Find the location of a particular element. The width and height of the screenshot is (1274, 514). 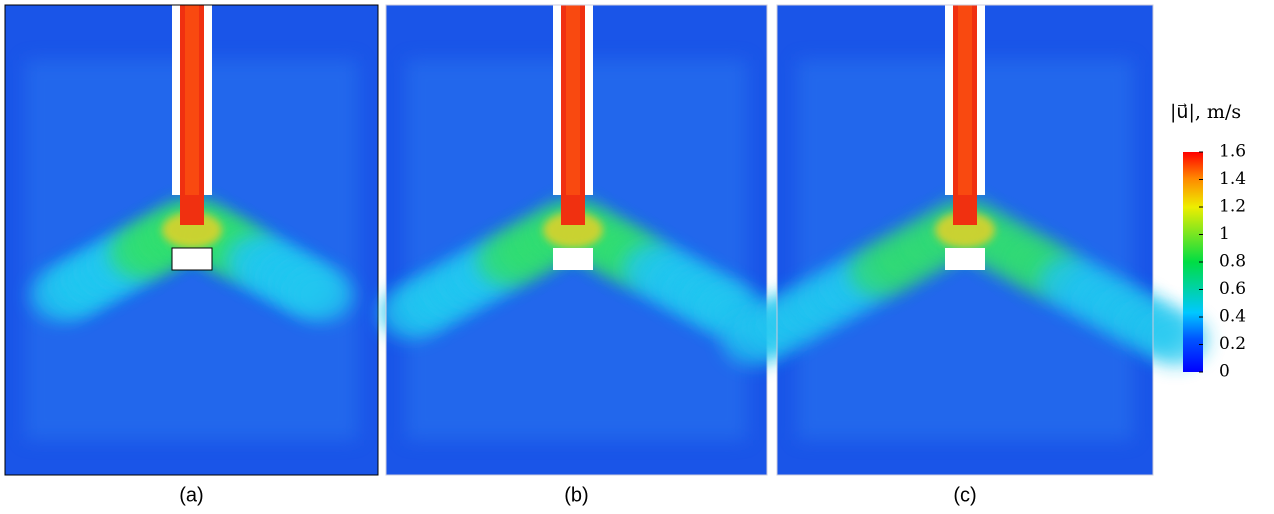

colorbar-tick-label: 0.2 is located at coordinates (1232, 344).